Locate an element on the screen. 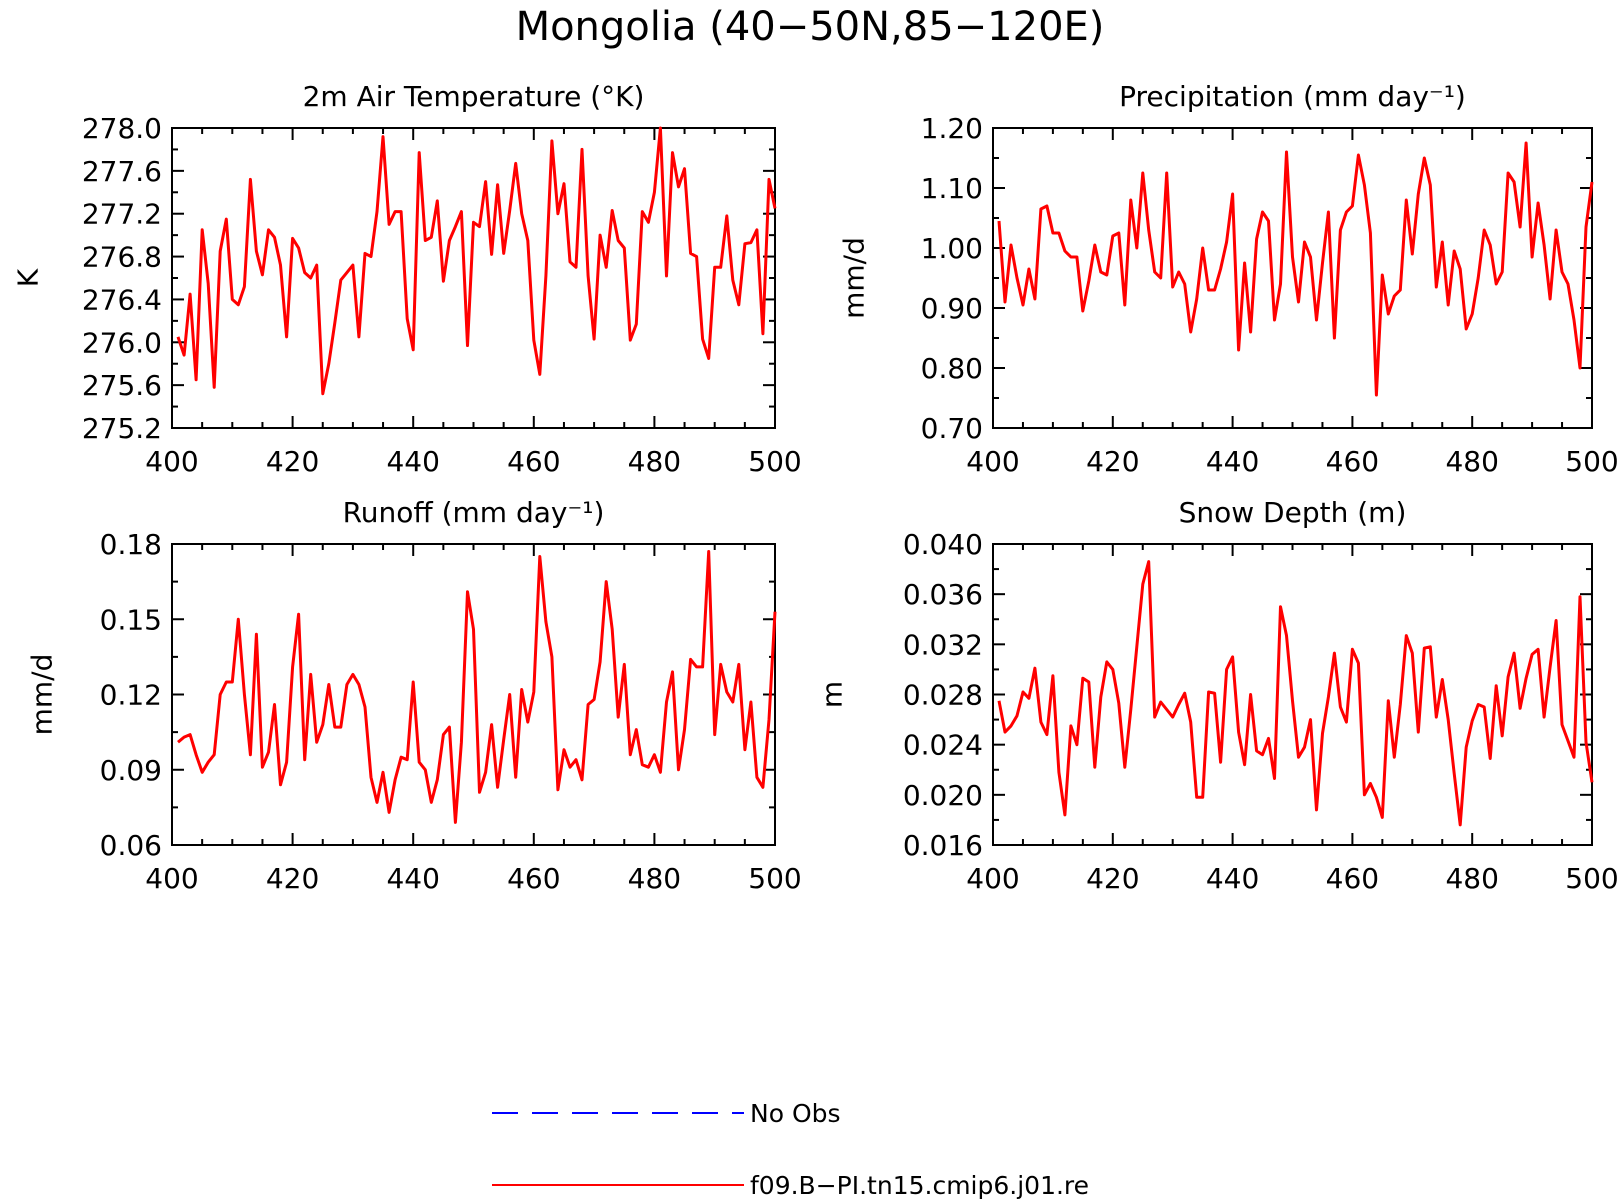 Image resolution: width=1621 pixels, height=1202 pixels. legend-label: No Obs is located at coordinates (795, 1113).